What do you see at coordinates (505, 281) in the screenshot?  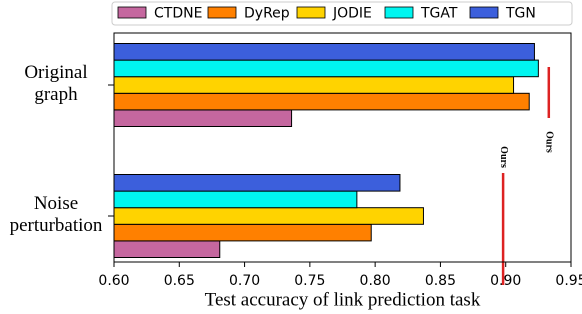 I see `x-tick-label: 0.90` at bounding box center [505, 281].